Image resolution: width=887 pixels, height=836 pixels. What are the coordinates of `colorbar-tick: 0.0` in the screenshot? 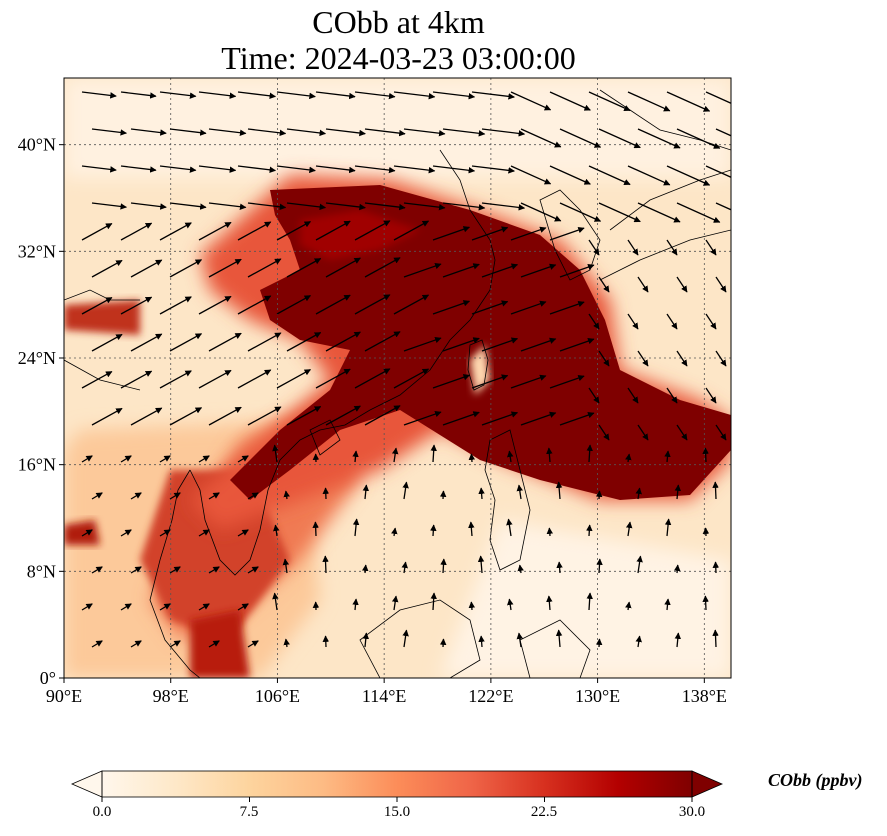 It's located at (102, 812).